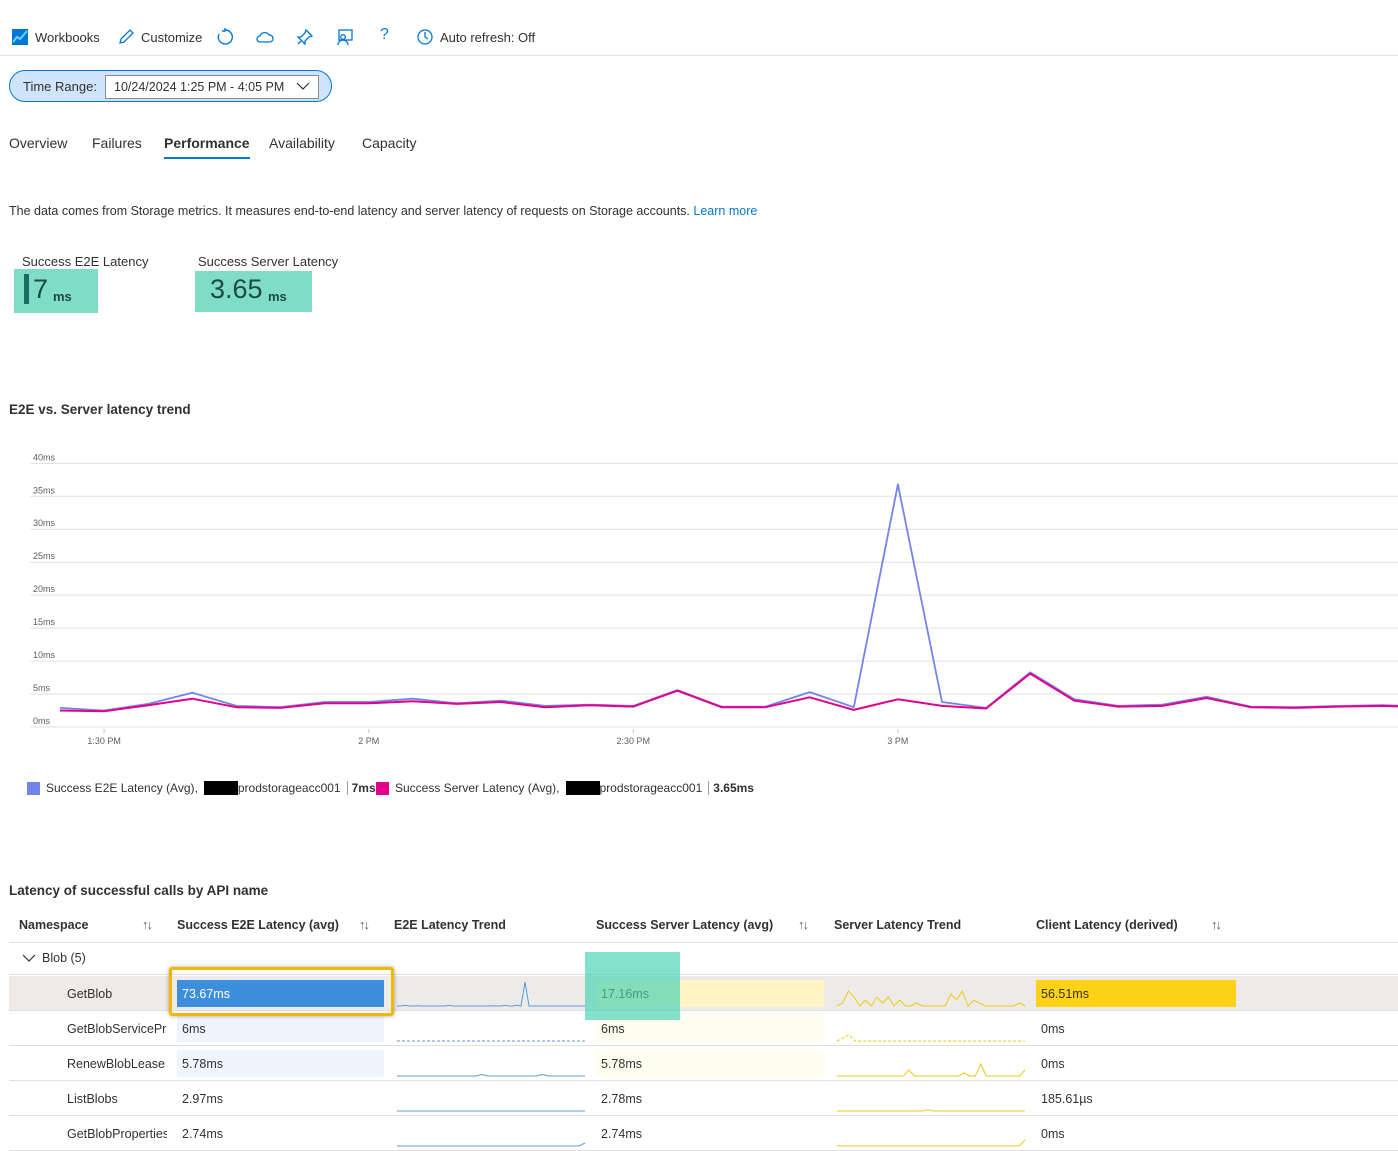 This screenshot has width=1398, height=1151. Describe the element at coordinates (897, 741) in the screenshot. I see `x-tick-label: 3 PM` at that location.